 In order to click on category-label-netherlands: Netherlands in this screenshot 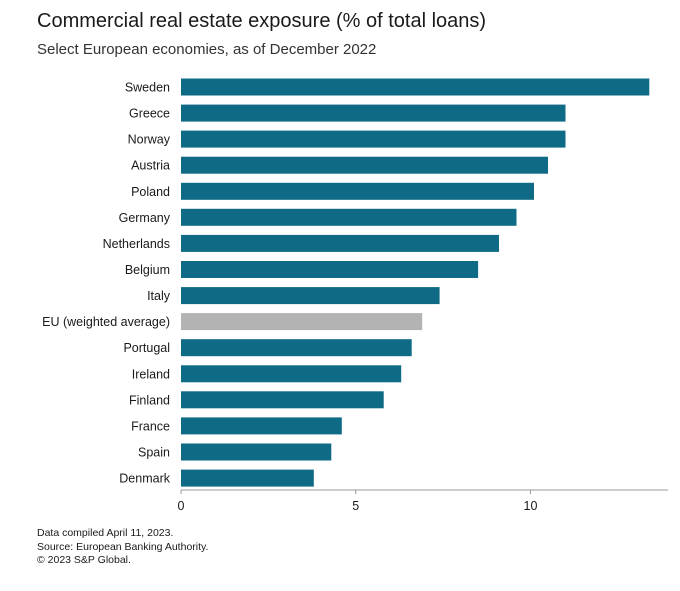, I will do `click(136, 244)`.